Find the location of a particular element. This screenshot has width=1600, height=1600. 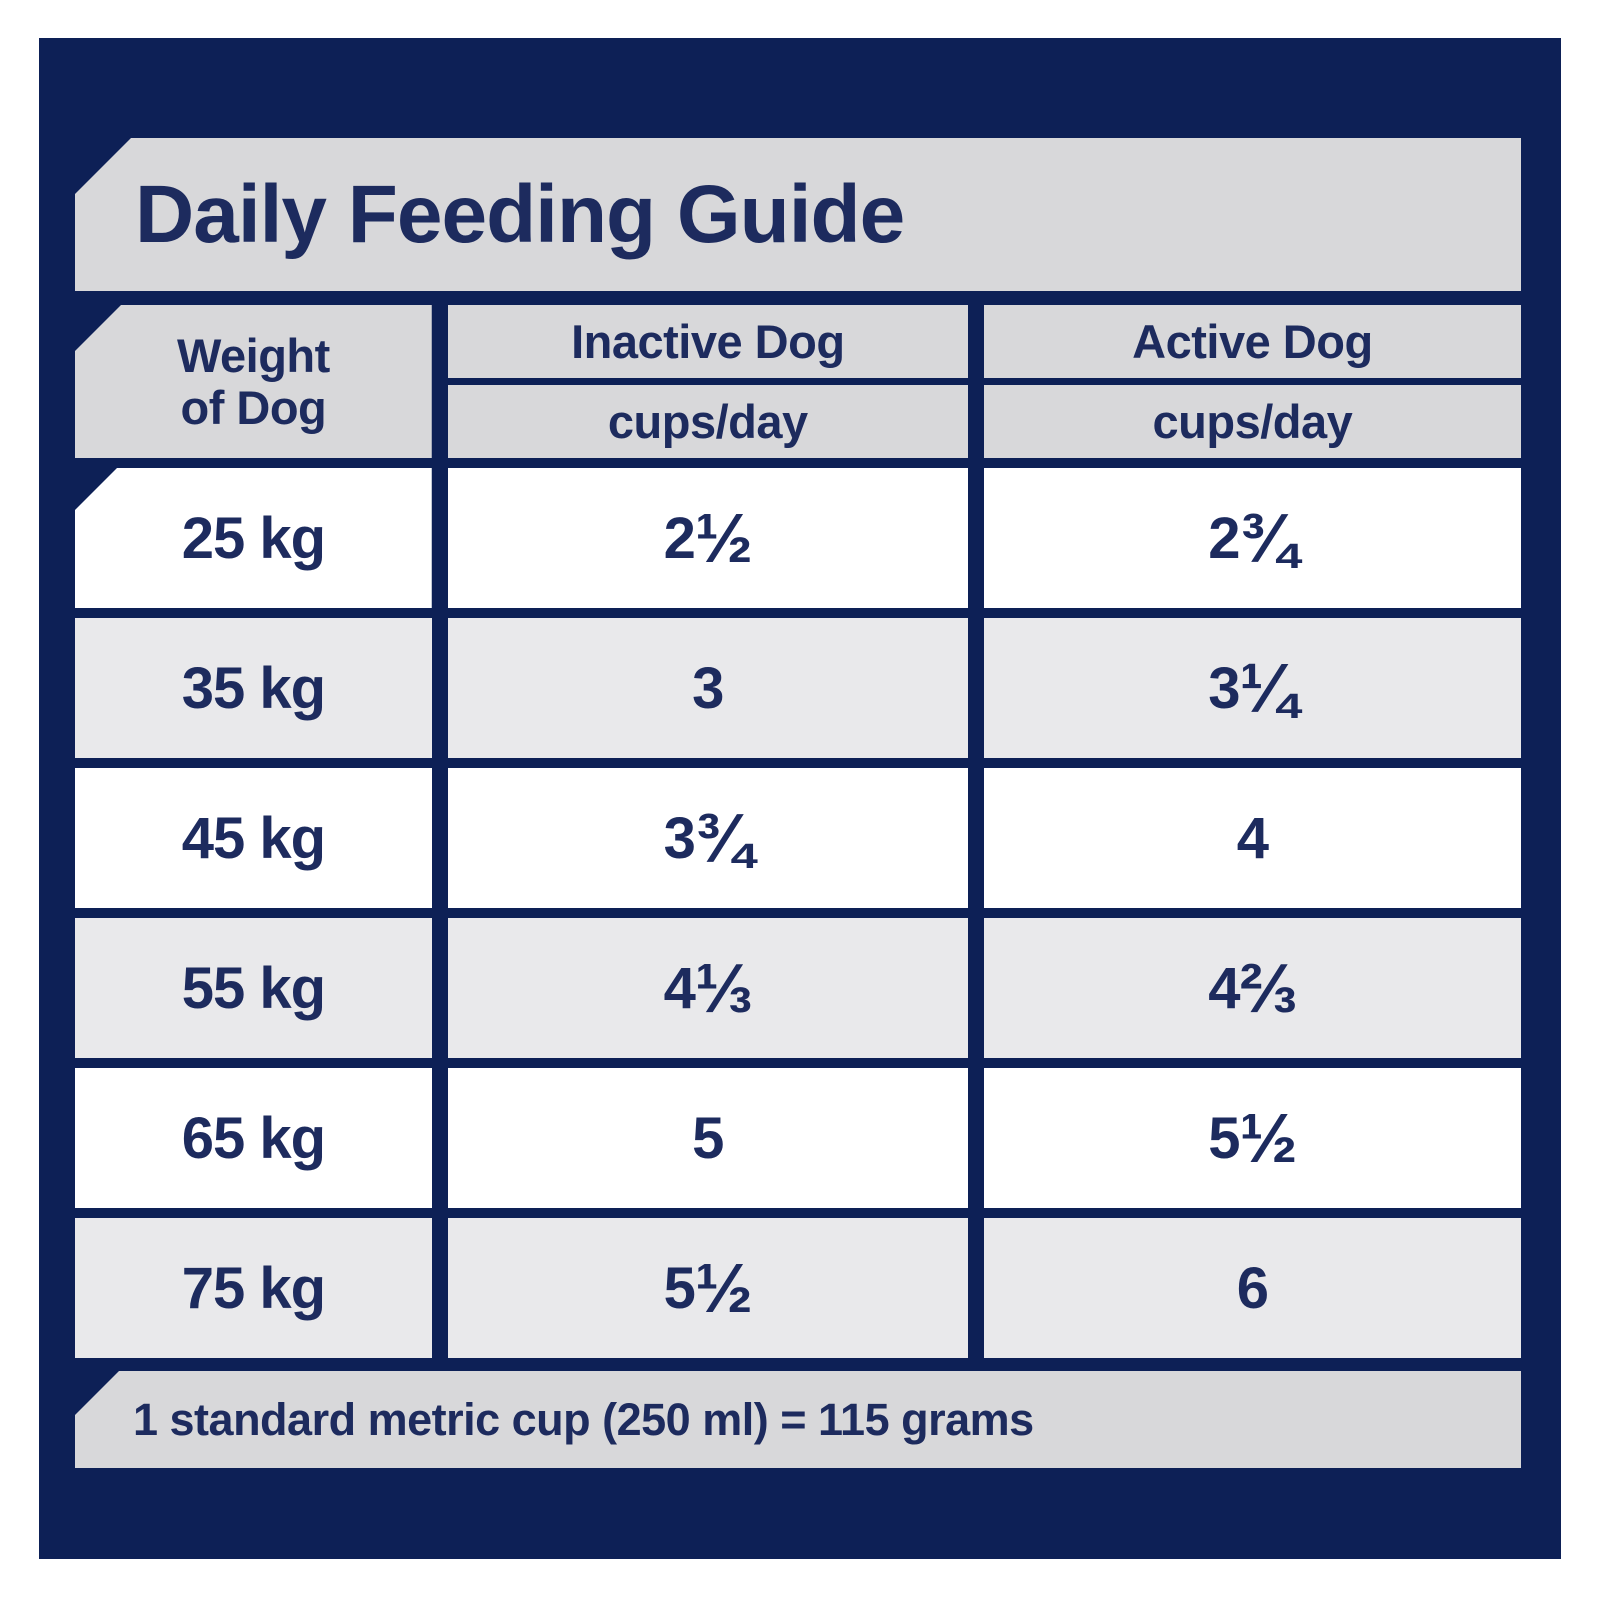

title-banner: Daily Feeding Guide is located at coordinates (798, 214).